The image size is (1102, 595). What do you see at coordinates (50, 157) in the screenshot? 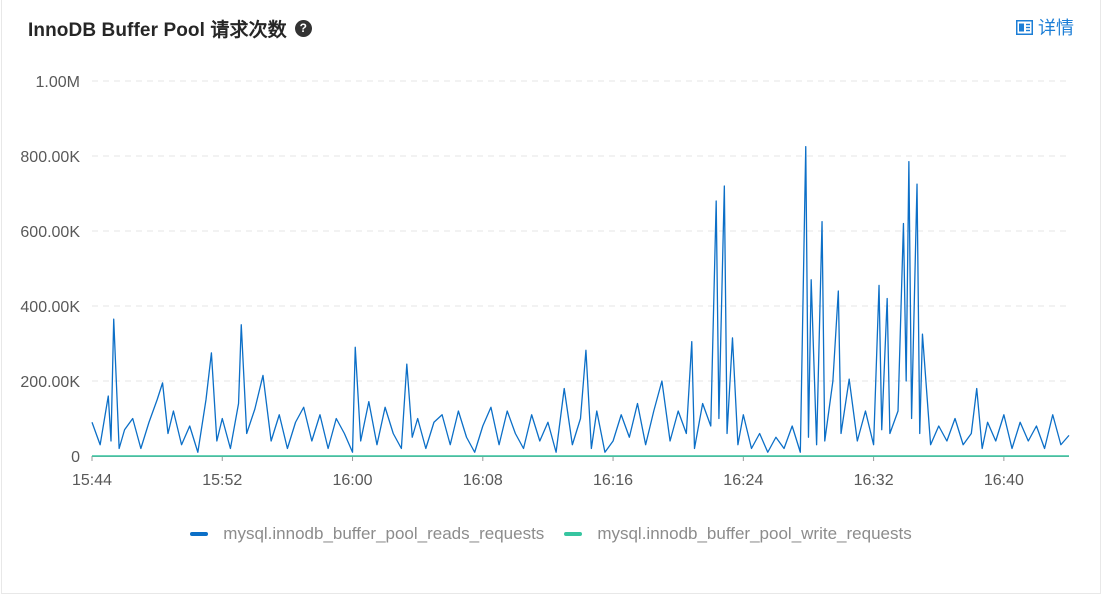
I see `y-tick-label: 800.00K` at bounding box center [50, 157].